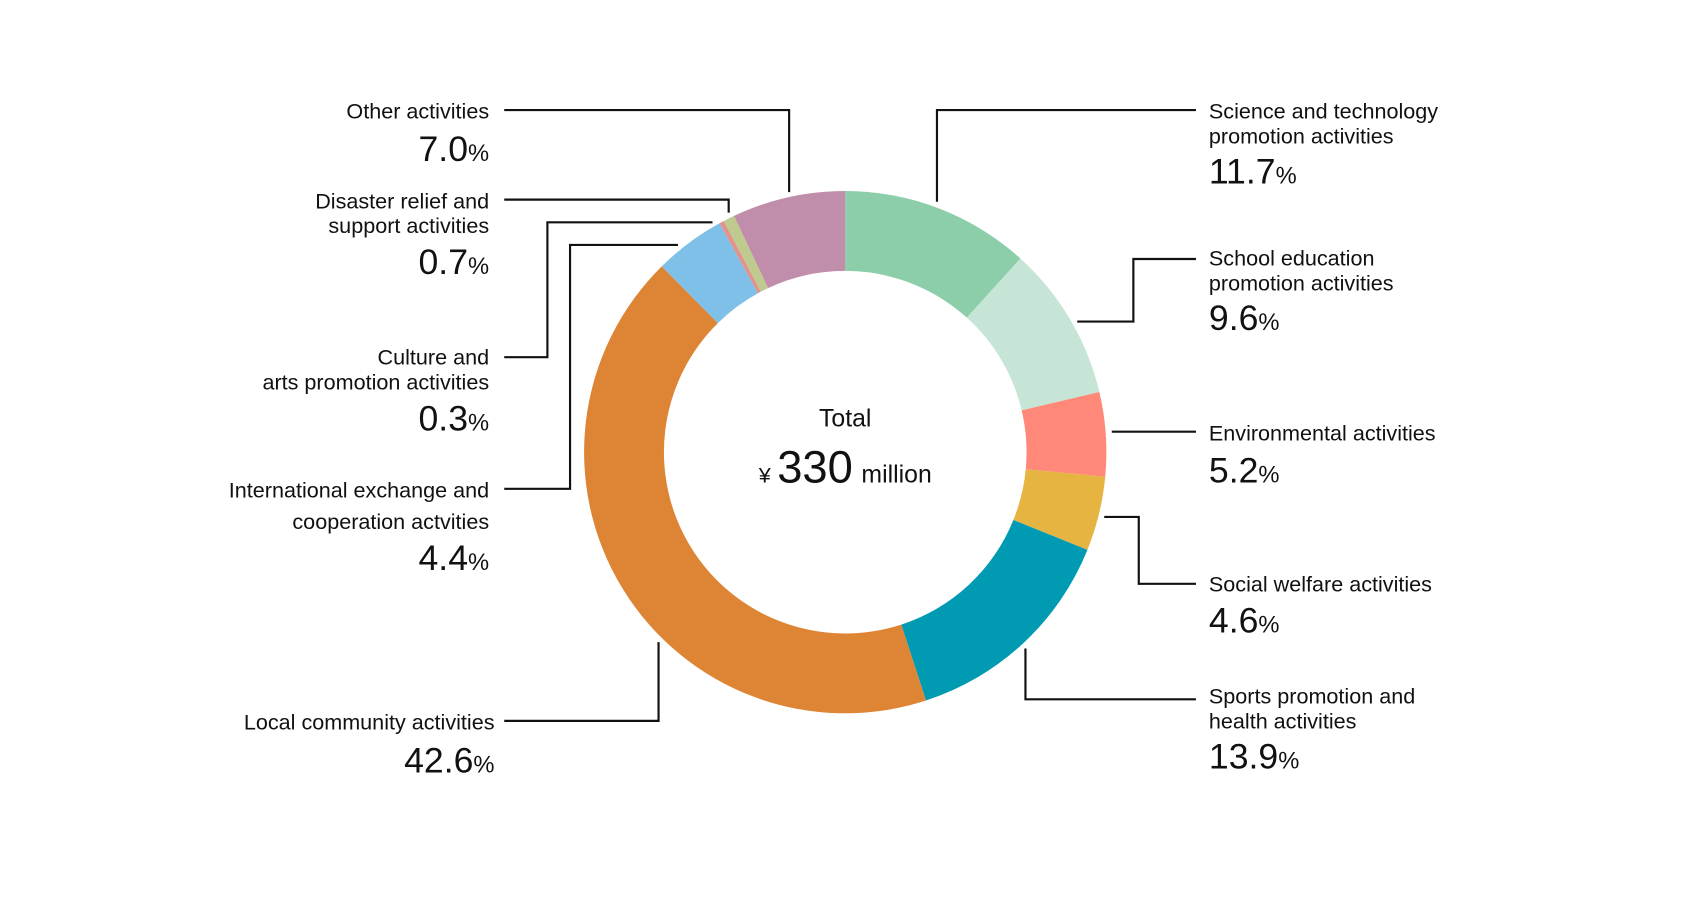 Image resolution: width=1684 pixels, height=900 pixels. What do you see at coordinates (375, 382) in the screenshot?
I see `slice-label: arts promotion activities` at bounding box center [375, 382].